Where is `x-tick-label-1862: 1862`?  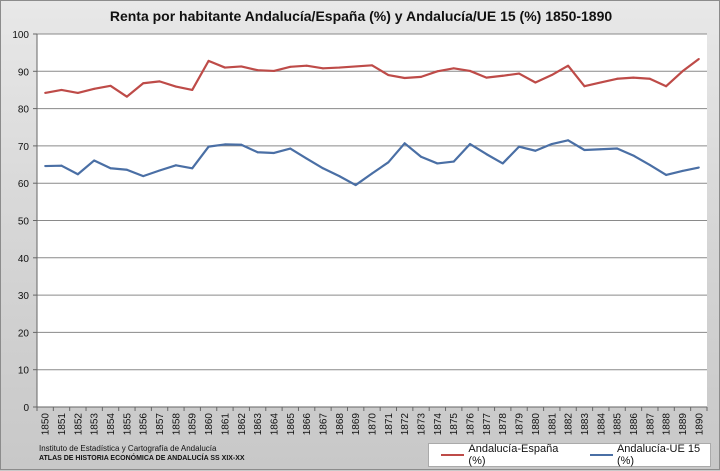 x-tick-label-1862: 1862 is located at coordinates (242, 424).